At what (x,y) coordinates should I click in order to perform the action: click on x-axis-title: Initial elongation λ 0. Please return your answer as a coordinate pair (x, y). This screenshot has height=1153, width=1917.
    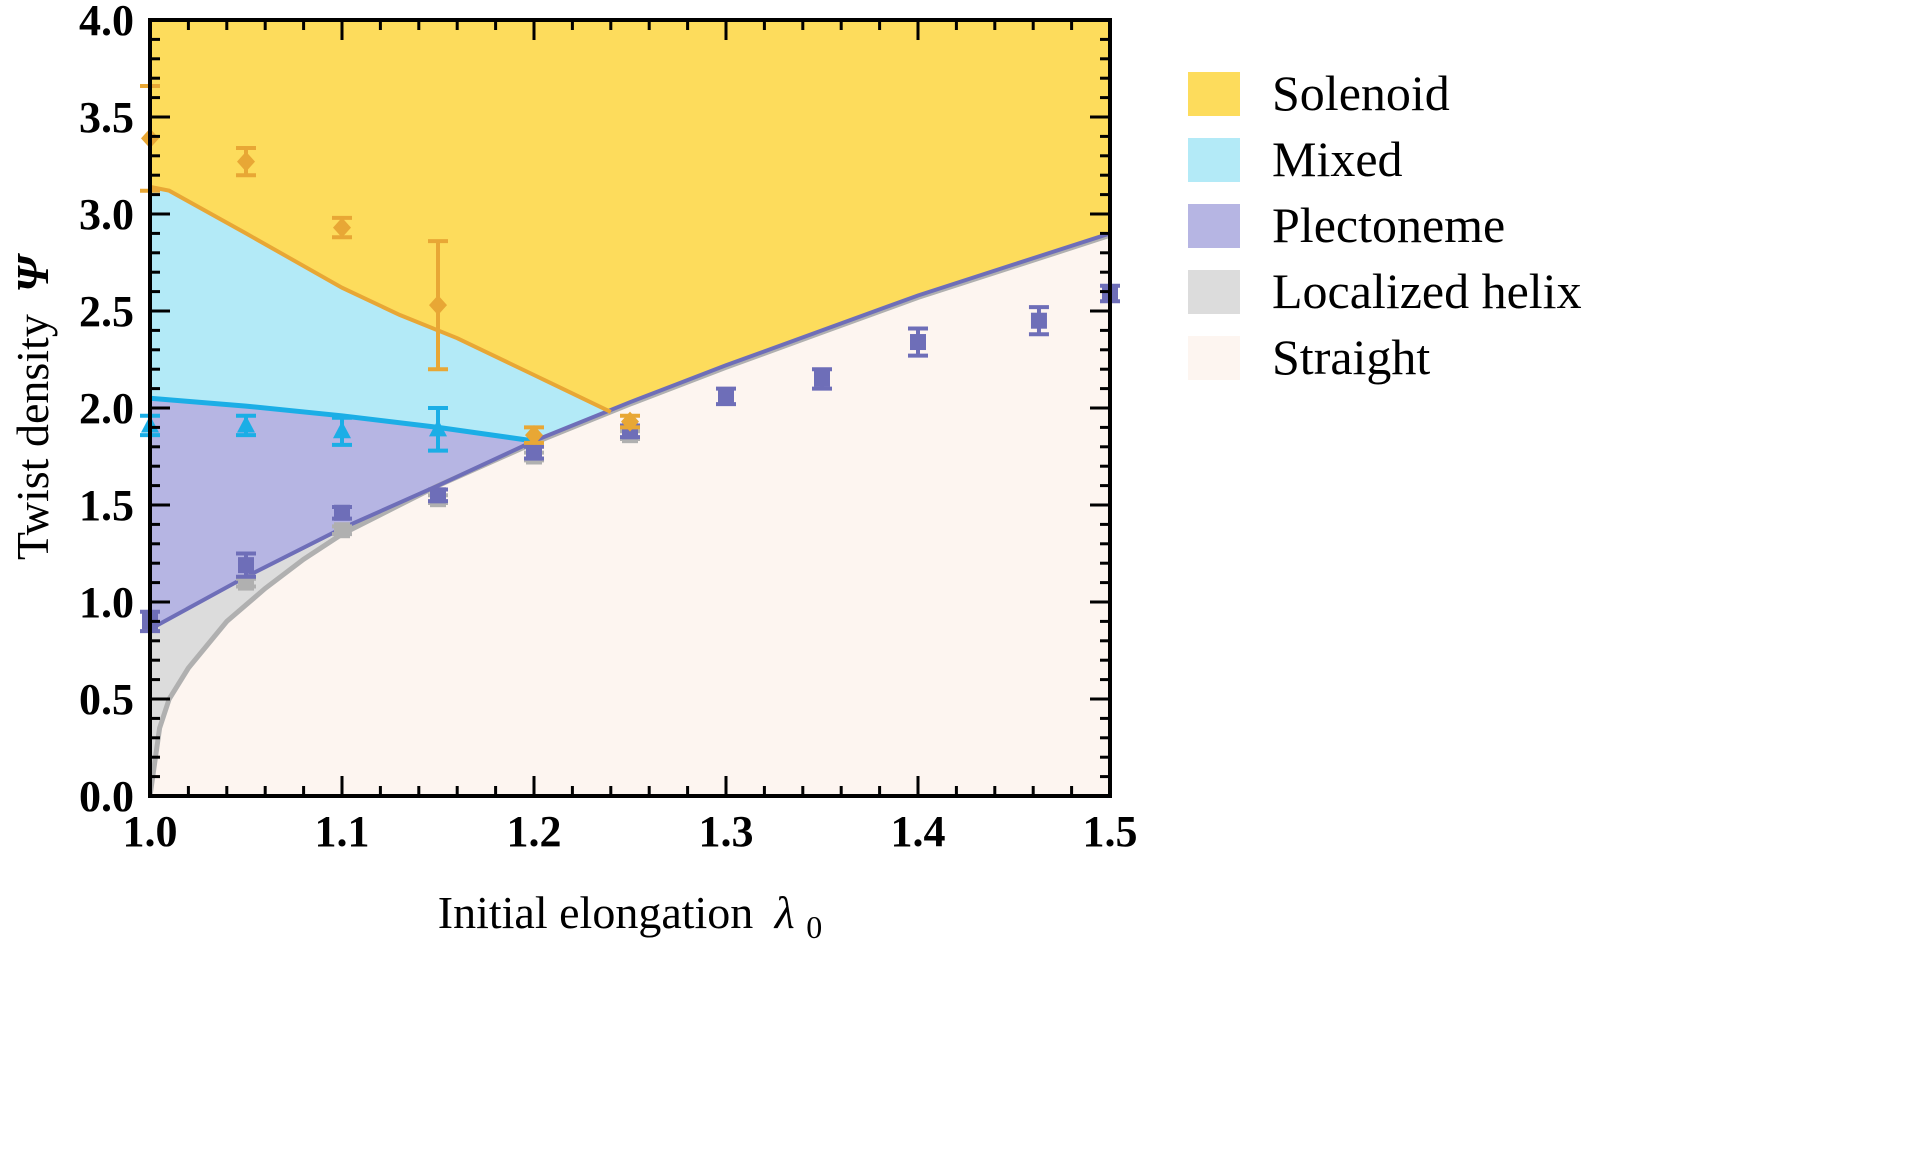
    Looking at the image, I should click on (630, 916).